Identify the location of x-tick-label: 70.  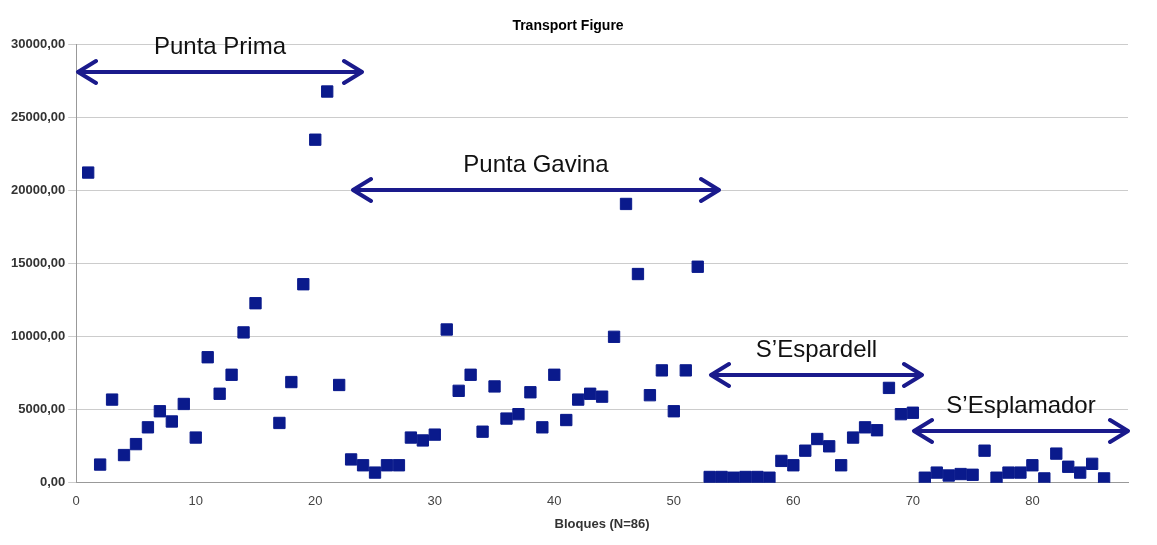
(913, 501).